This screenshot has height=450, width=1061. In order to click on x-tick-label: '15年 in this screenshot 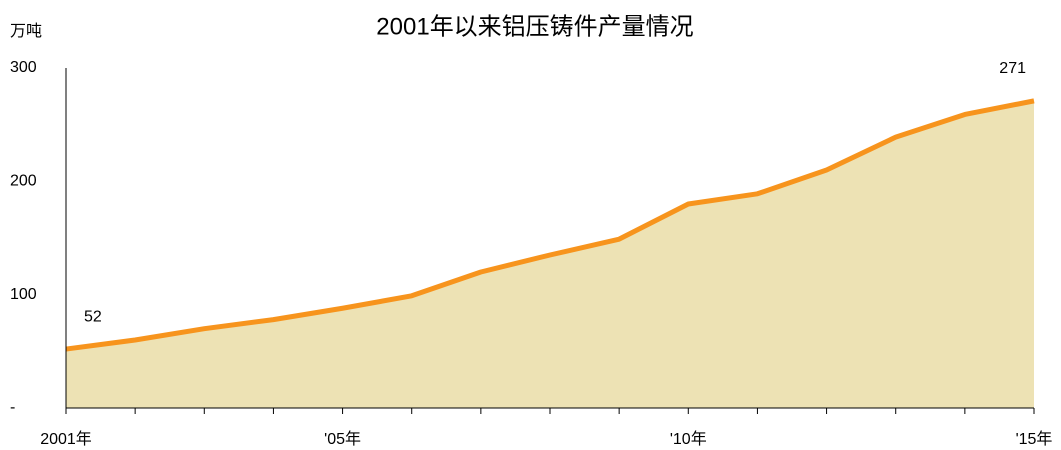, I will do `click(1034, 439)`.